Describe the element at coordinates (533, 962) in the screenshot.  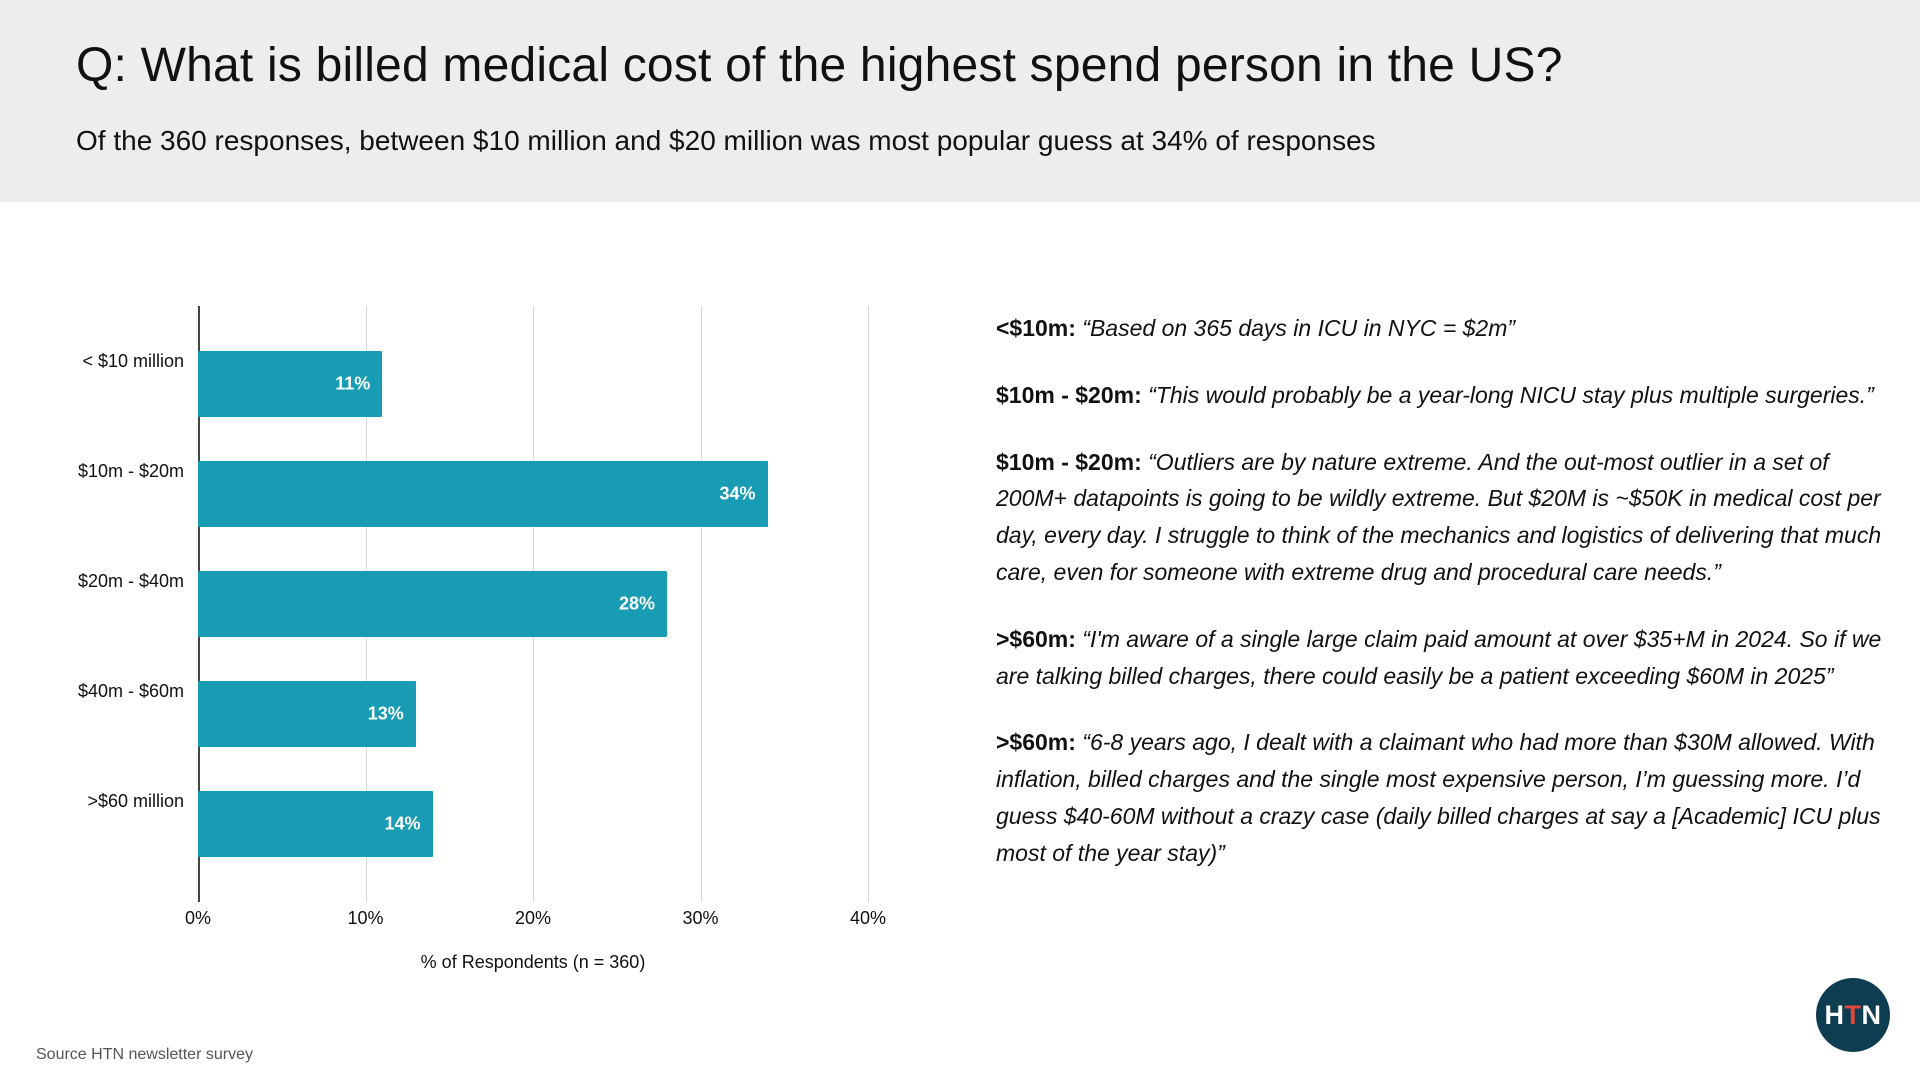
I see `x-axis-label: % of Respondents (n = 360)` at that location.